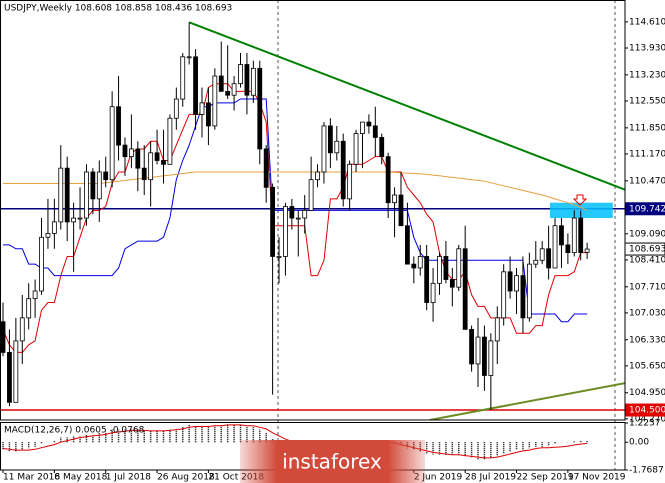 This screenshot has height=483, width=665. I want to click on trendline, so click(527, 401).